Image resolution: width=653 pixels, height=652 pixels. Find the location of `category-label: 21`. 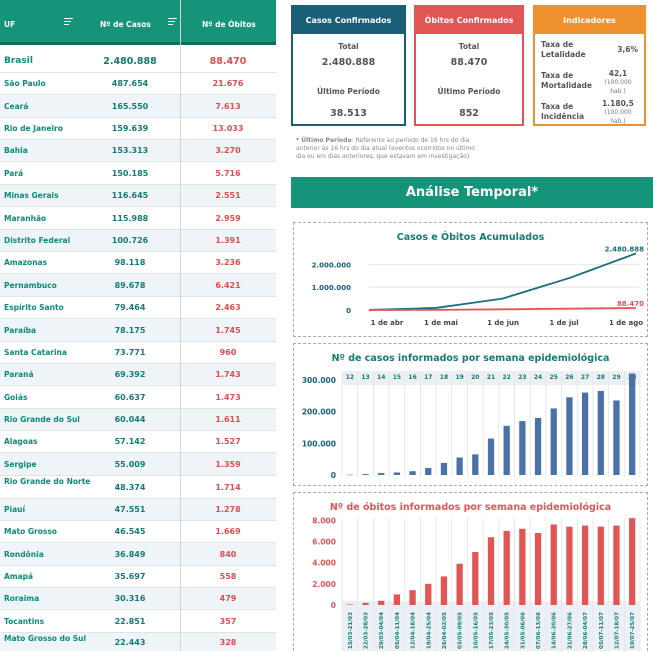

category-label: 21 is located at coordinates (491, 377).